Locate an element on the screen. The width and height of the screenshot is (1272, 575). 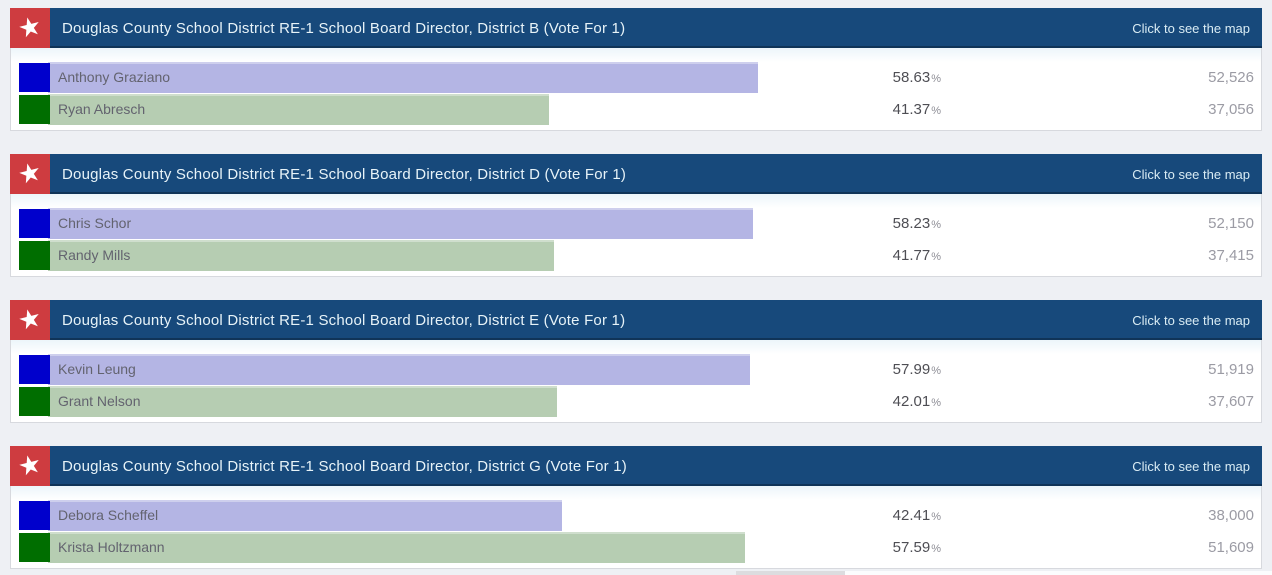
vote-count: 37,056 is located at coordinates (1231, 109).